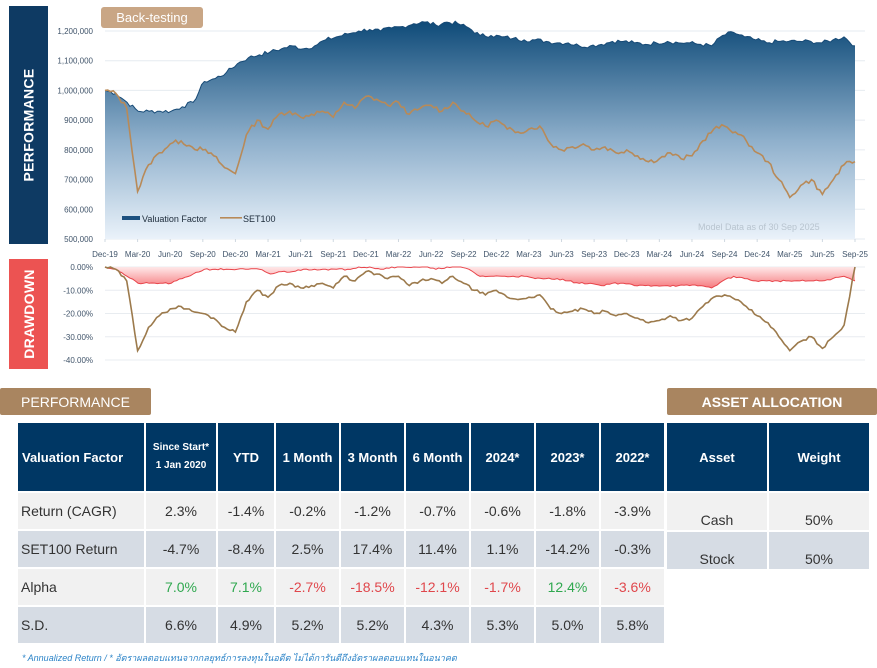 The image size is (877, 668). Describe the element at coordinates (567, 625) in the screenshot. I see `row-value: 5.0%` at that location.